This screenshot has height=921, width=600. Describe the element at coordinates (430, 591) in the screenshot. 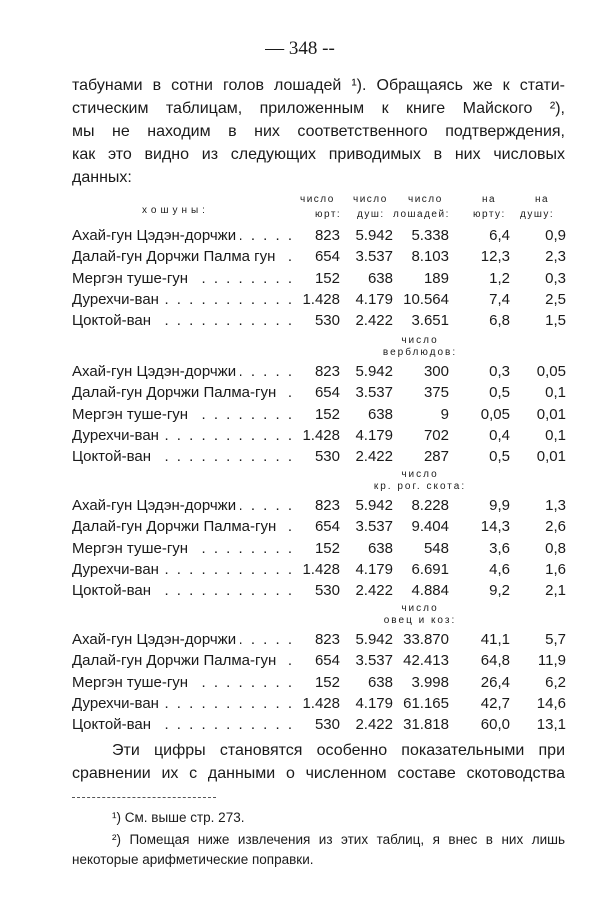

I see `table-cell: 4.884` at that location.